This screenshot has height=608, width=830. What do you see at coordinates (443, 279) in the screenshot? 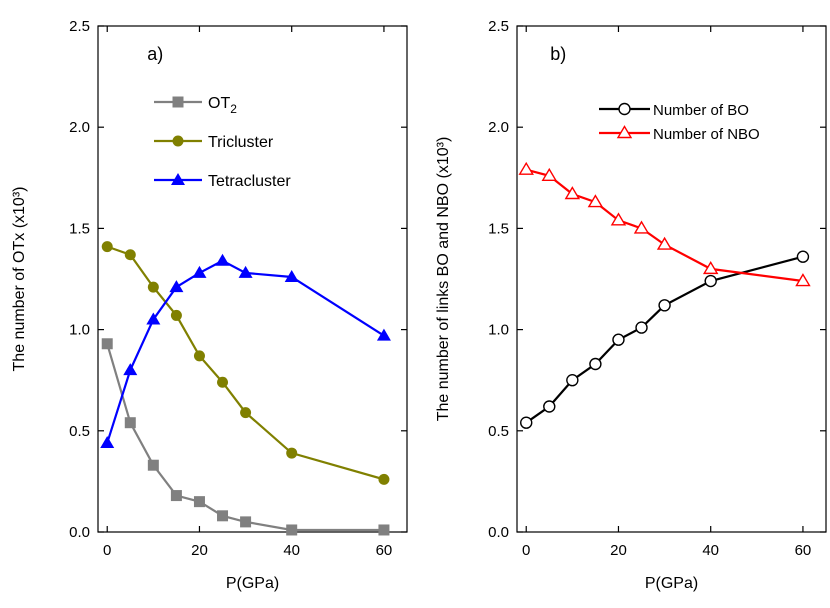
I see `y-axis-title: The number of links BO and NBO (x10³)` at bounding box center [443, 279].